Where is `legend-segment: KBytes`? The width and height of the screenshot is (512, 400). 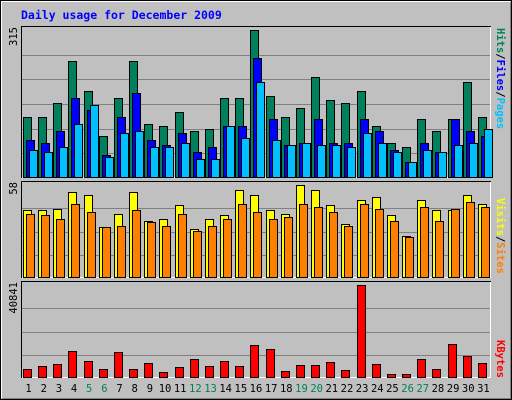
legend-segment: KBytes is located at coordinates (500, 359).